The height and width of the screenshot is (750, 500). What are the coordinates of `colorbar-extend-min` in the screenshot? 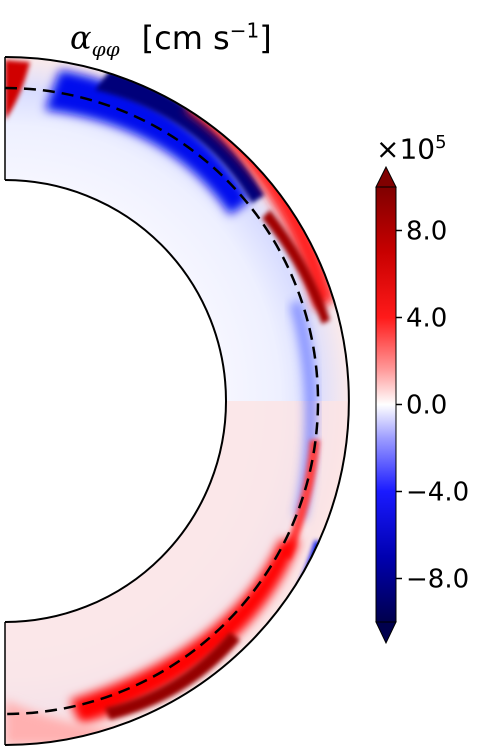 It's located at (386, 633).